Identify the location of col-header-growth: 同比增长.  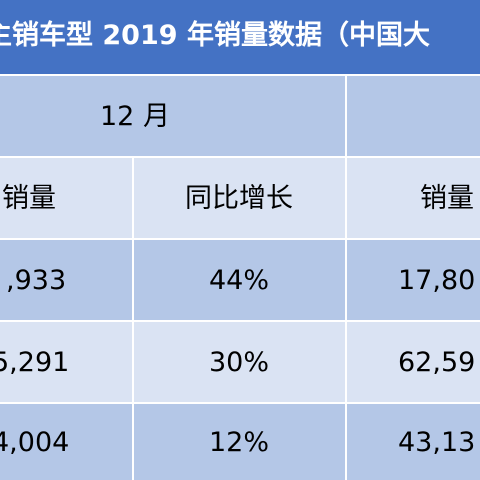
(239, 198).